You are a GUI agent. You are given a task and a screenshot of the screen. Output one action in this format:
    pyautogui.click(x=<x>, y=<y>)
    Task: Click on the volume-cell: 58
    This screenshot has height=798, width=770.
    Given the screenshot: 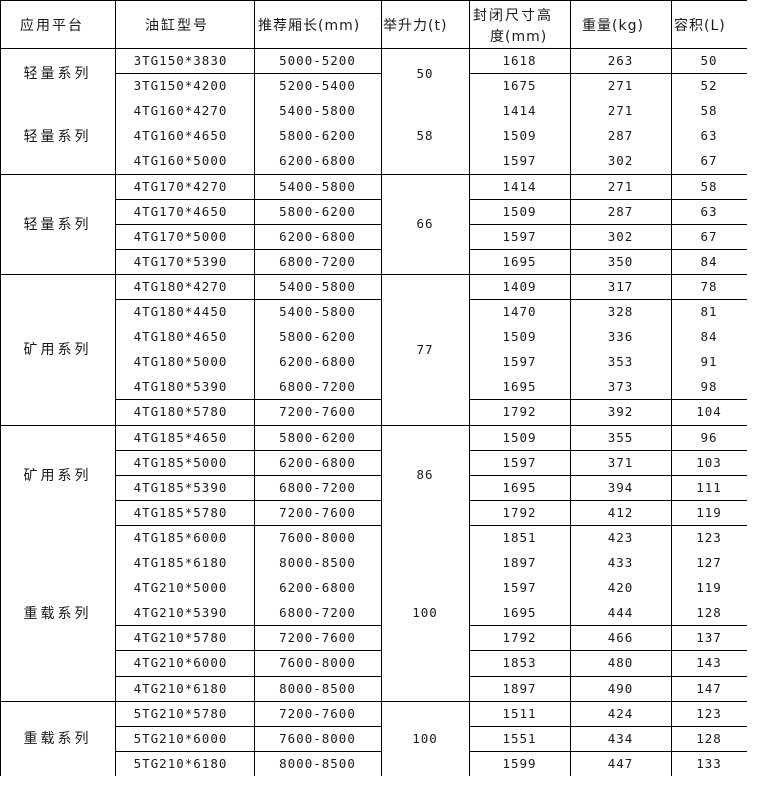 What is the action you would take?
    pyautogui.click(x=709, y=111)
    